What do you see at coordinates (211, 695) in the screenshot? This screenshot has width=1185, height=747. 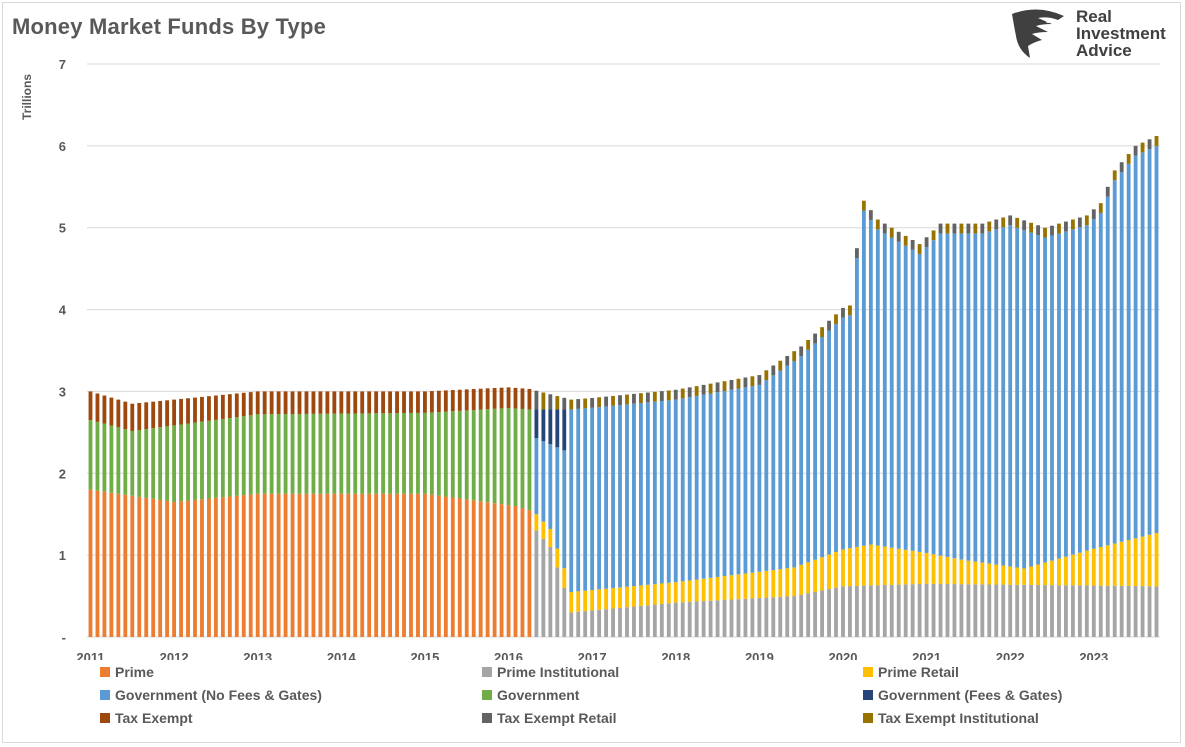 I see `legend-item: Government (No Fees & Gates)` at bounding box center [211, 695].